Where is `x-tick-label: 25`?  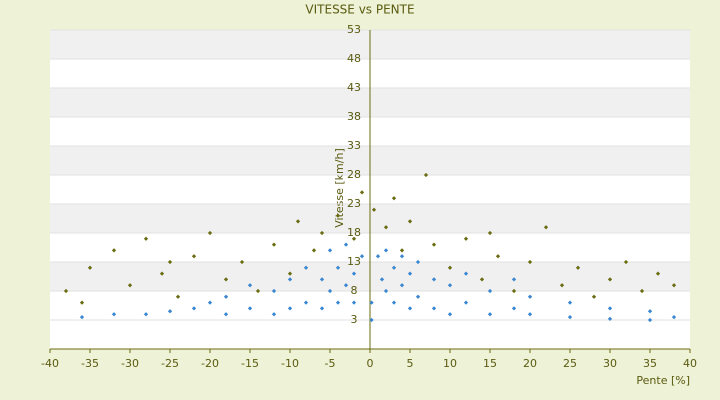 x-tick-label: 25 is located at coordinates (570, 363).